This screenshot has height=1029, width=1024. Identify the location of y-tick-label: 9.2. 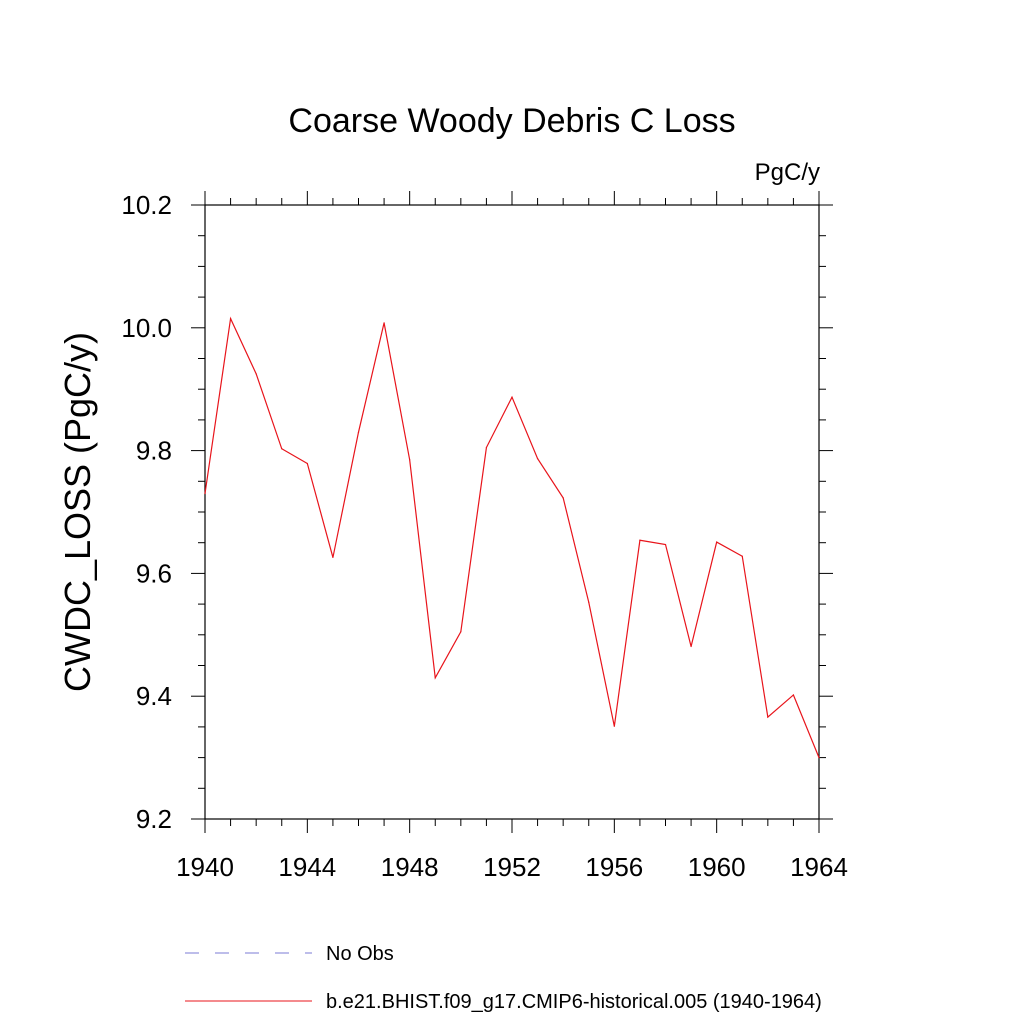
(154, 819).